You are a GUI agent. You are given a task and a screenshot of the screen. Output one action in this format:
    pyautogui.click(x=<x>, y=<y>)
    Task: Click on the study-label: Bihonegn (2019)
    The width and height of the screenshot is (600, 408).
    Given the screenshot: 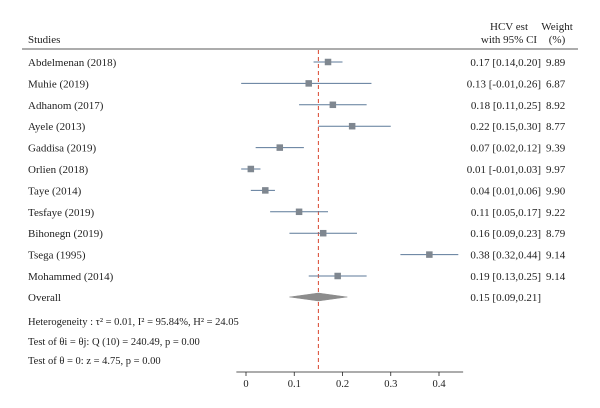 What is the action you would take?
    pyautogui.click(x=65, y=234)
    